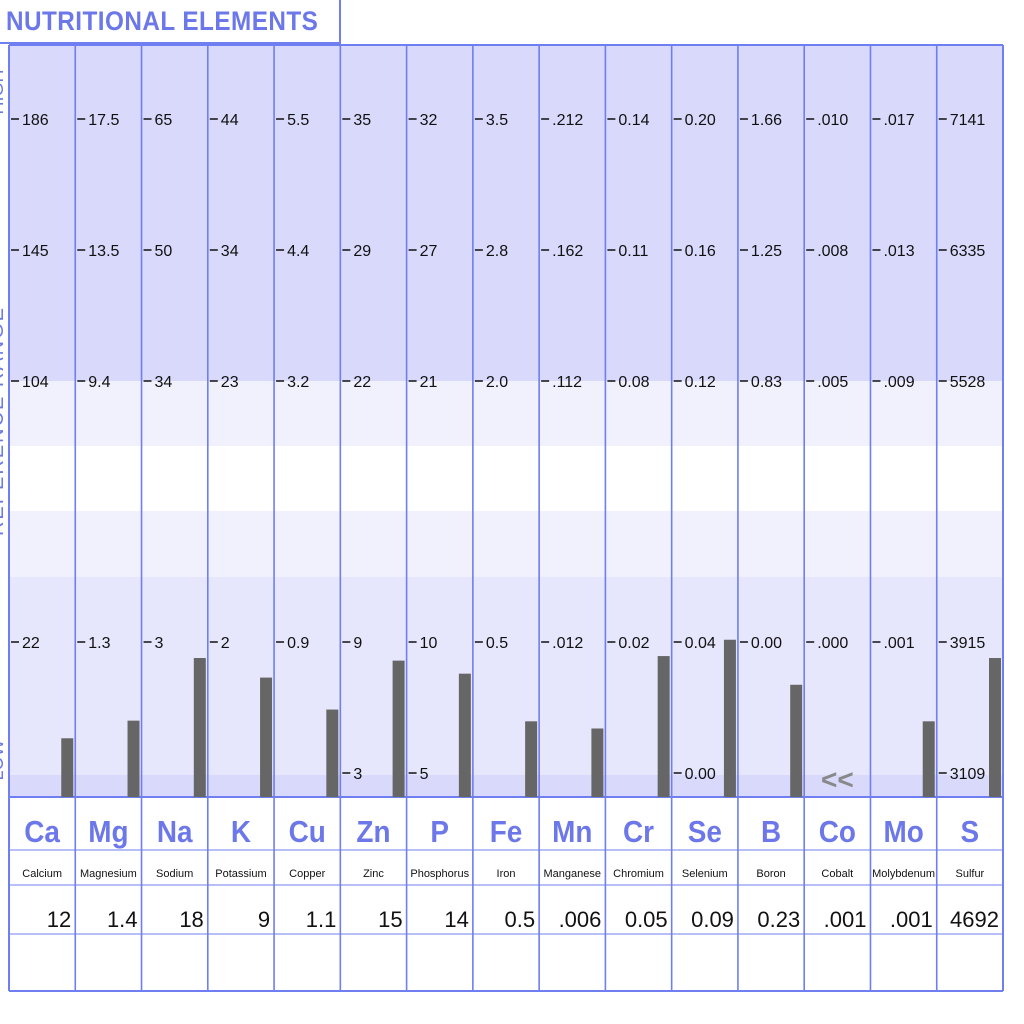 The width and height of the screenshot is (1024, 1024). What do you see at coordinates (298, 643) in the screenshot?
I see `copper-scale-low: 0.9` at bounding box center [298, 643].